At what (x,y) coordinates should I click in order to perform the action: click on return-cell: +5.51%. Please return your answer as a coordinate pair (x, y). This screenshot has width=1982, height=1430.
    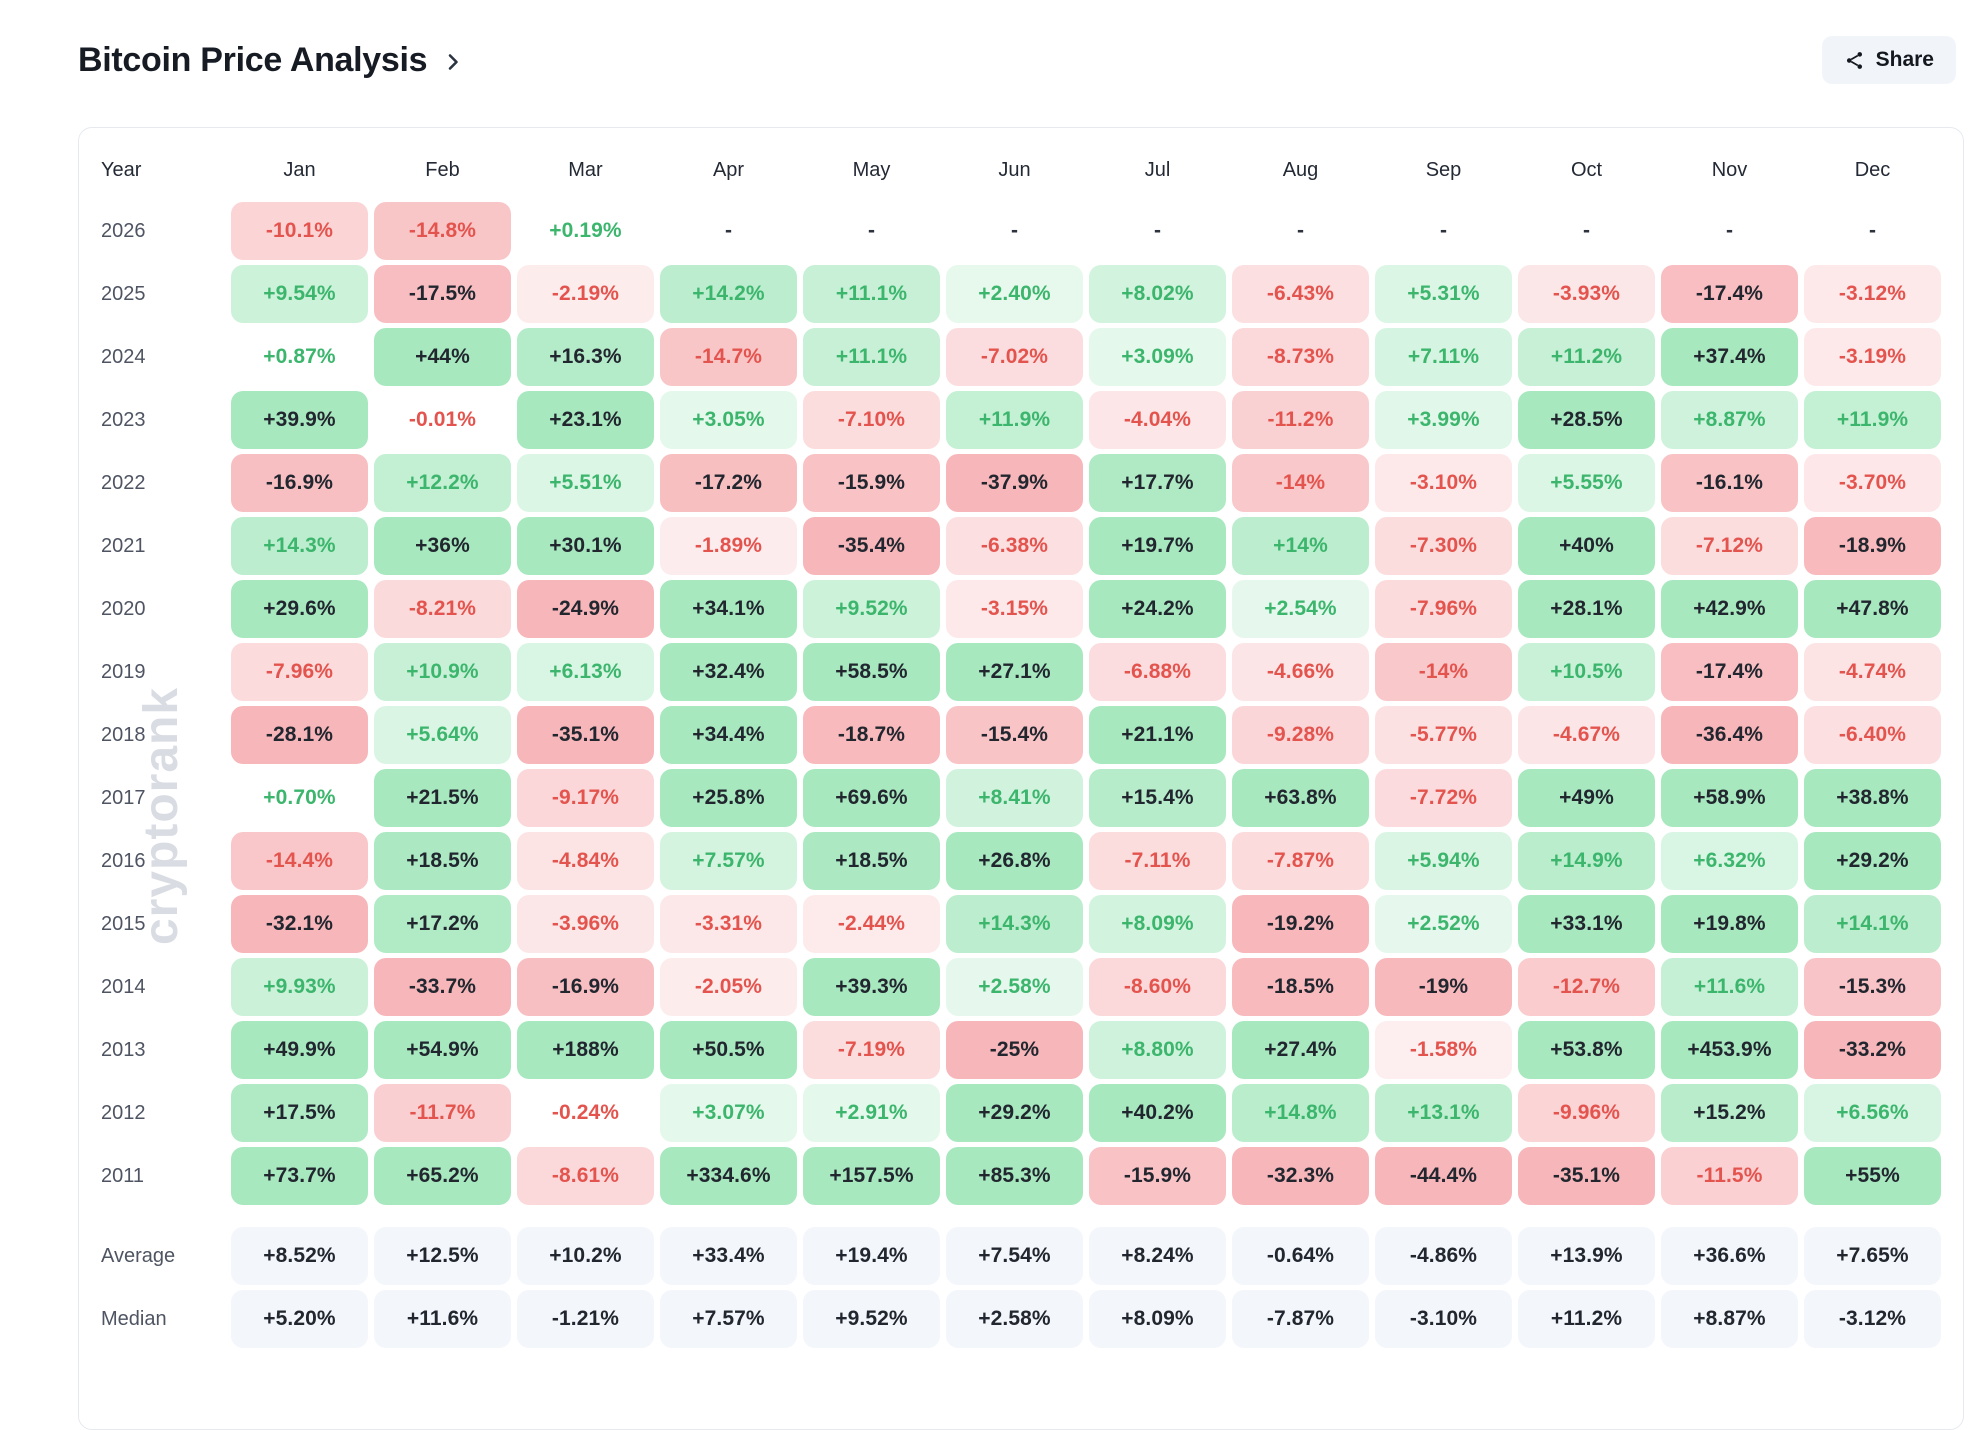
    Looking at the image, I should click on (585, 483).